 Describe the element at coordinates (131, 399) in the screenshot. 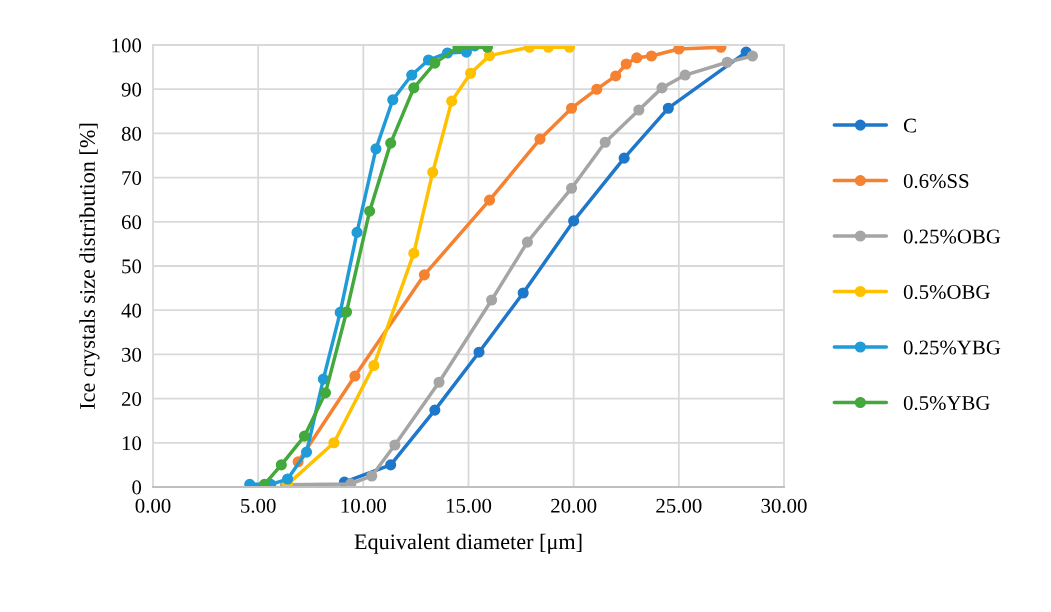

I see `y-tick-label: 20` at that location.